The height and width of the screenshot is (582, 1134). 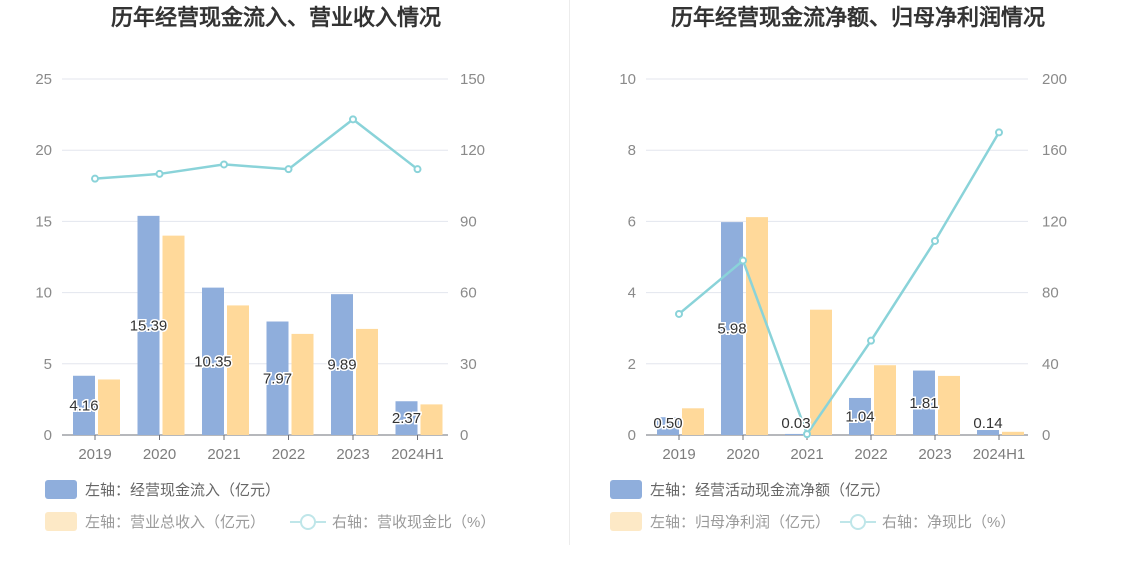 What do you see at coordinates (182, 490) in the screenshot?
I see `legend-label-primary: 左轴：经营现金流入（亿元）` at bounding box center [182, 490].